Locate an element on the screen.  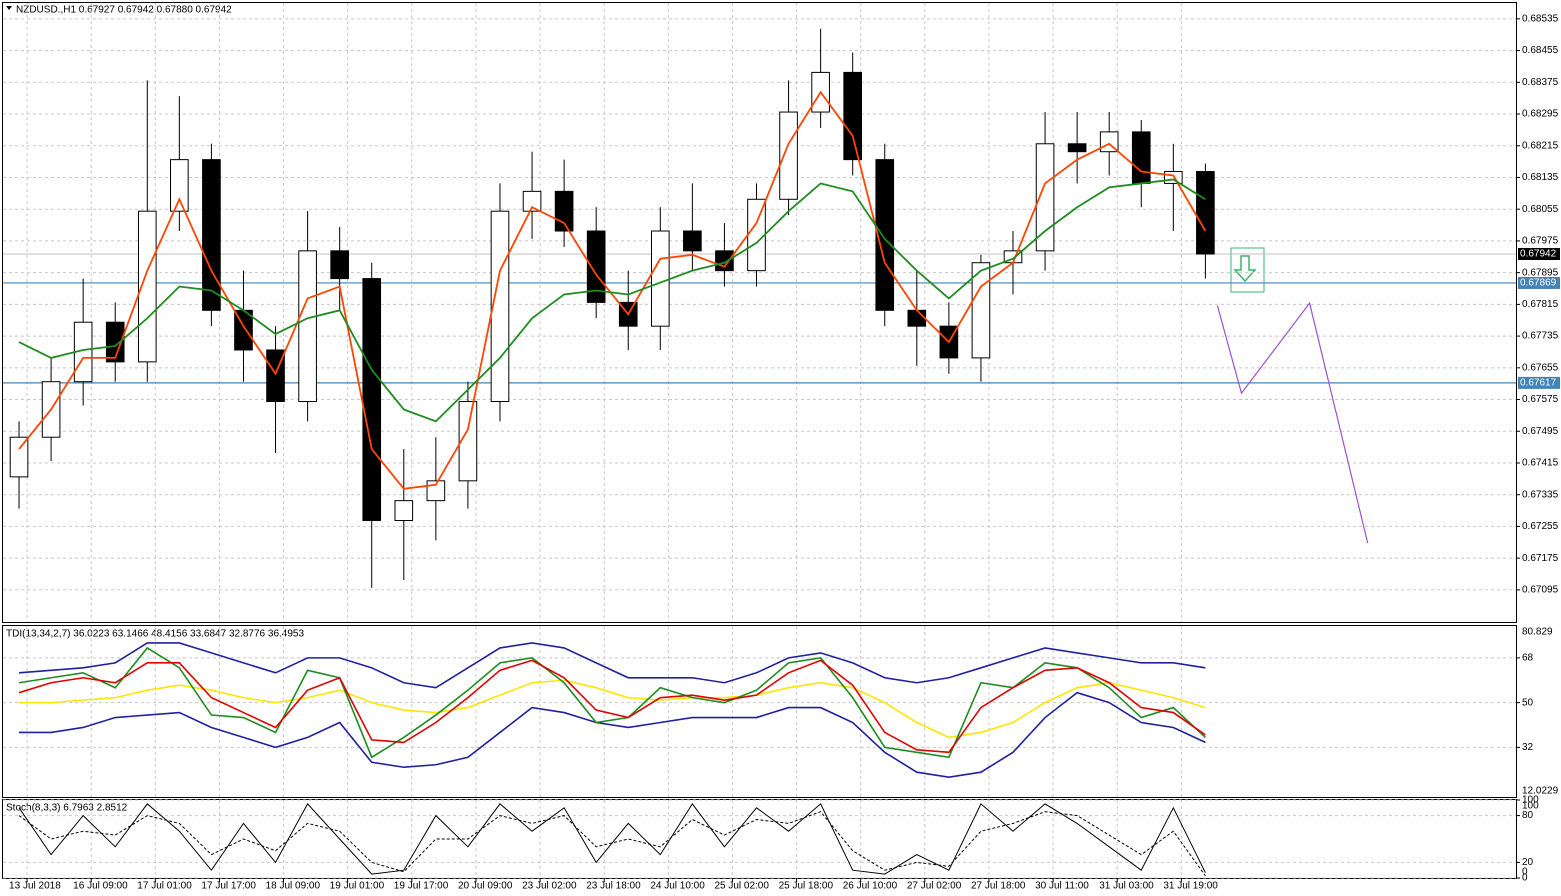
y-tick-label: 0.67655 is located at coordinates (1540, 367).